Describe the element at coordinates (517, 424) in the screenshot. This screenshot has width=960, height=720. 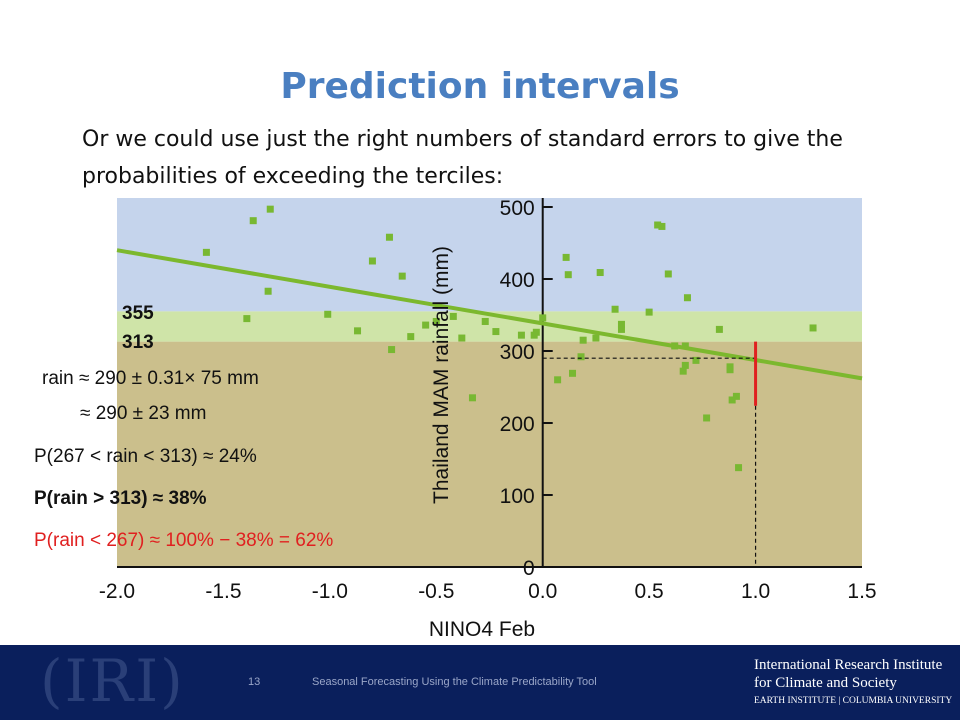
I see `y-tick-label: 200` at that location.